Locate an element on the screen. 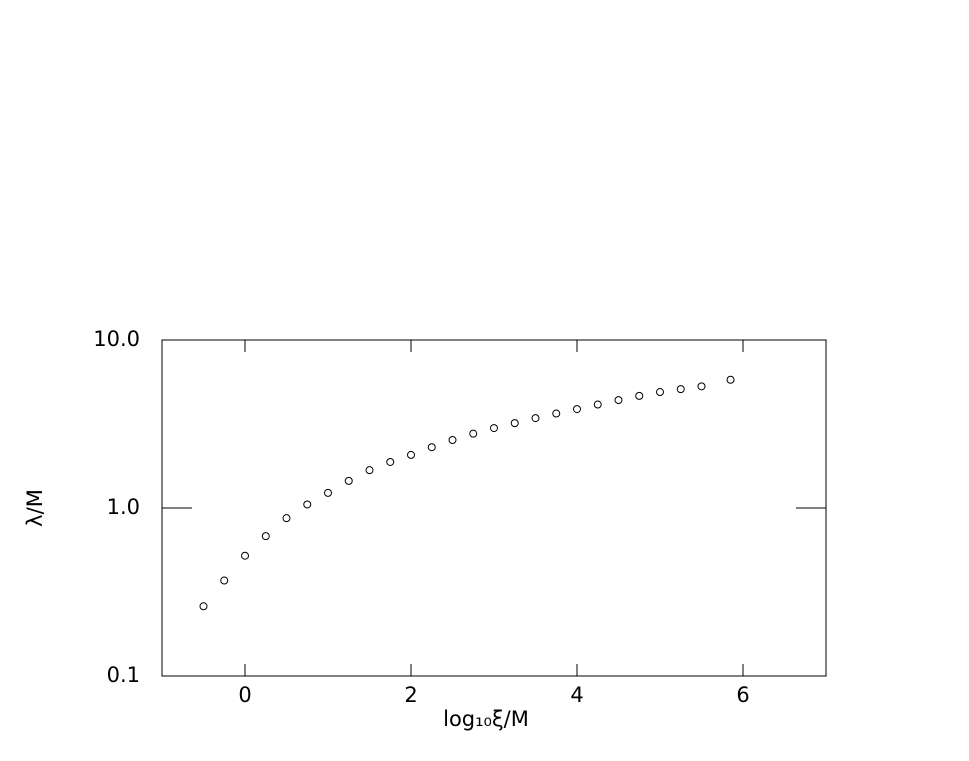 This screenshot has height=761, width=969. y-axis-label: λ/M is located at coordinates (35, 508).